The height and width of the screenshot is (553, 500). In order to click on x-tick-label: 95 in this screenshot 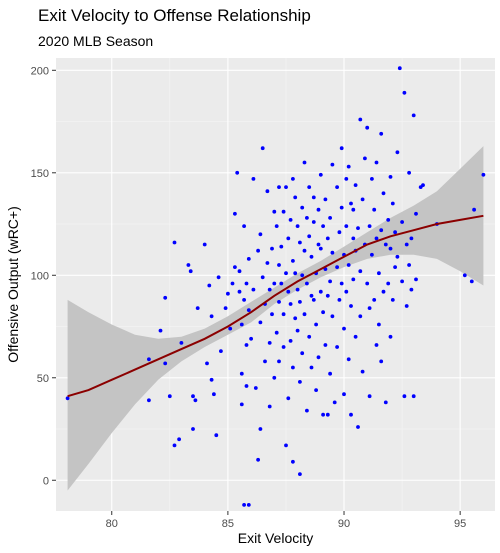, I will do `click(460, 524)`.